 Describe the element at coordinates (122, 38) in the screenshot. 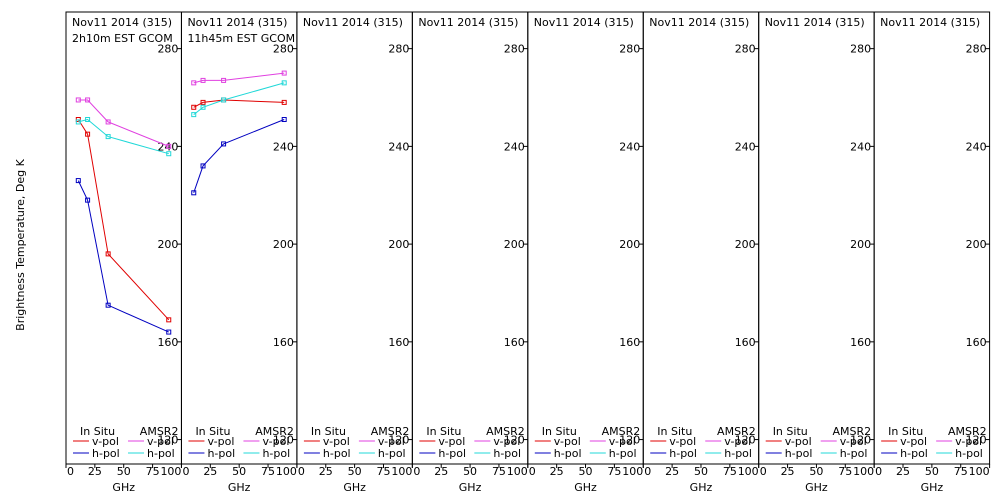

I see `panel-subtitle: 2h10m EST GCOM` at that location.